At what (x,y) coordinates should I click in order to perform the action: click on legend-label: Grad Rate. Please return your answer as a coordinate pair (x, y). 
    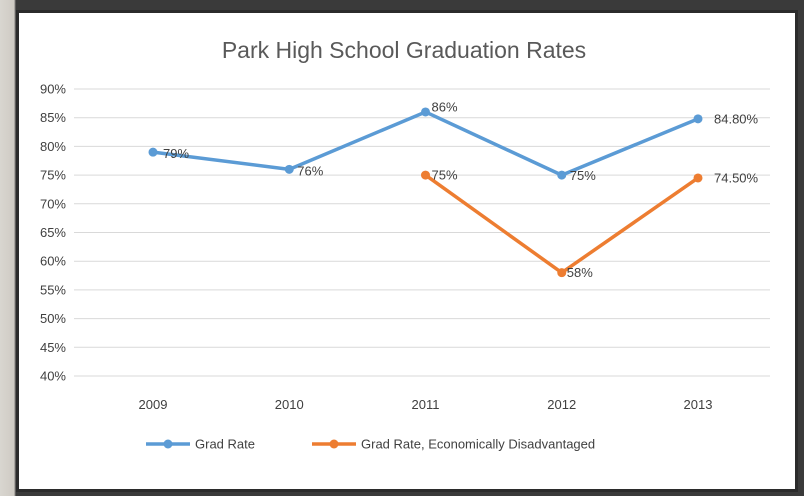
    Looking at the image, I should click on (225, 444).